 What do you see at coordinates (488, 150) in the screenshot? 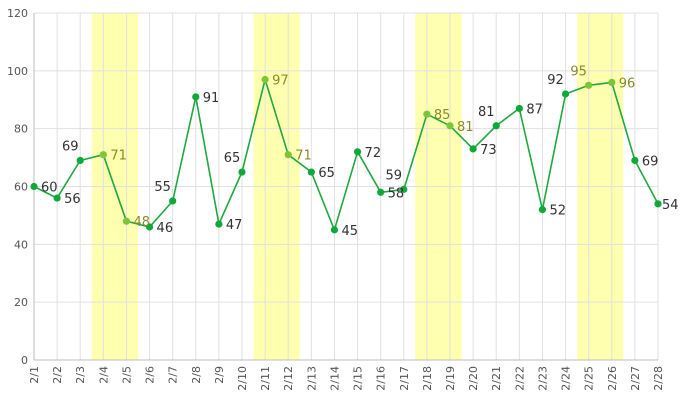
I see `data-label: 73` at bounding box center [488, 150].